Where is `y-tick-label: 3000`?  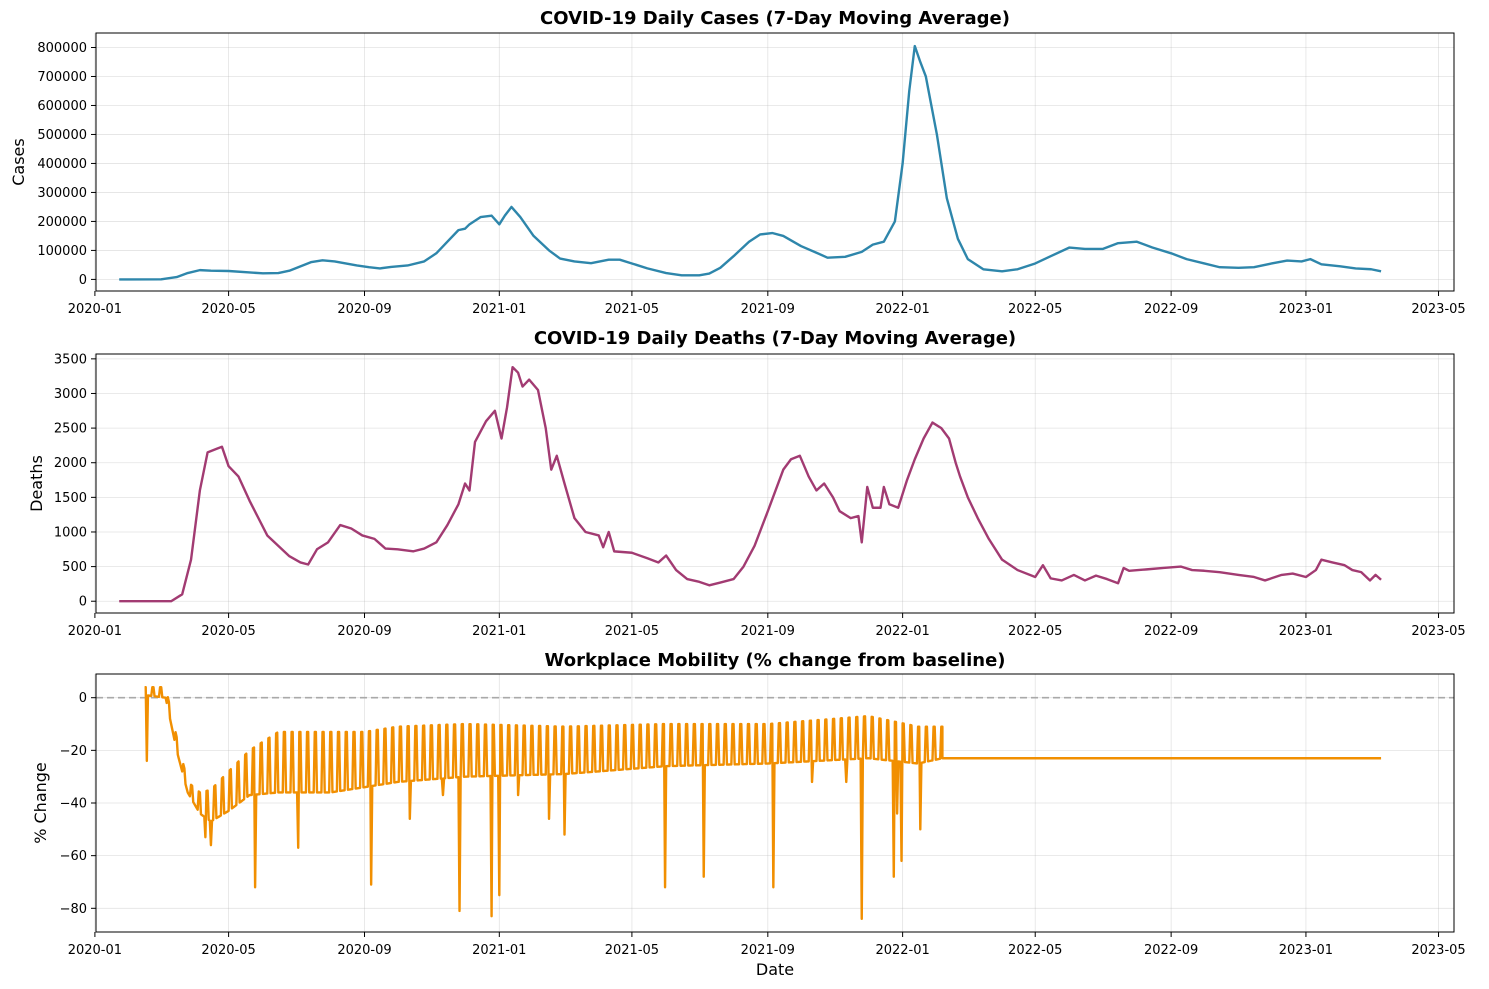
y-tick-label: 3000 is located at coordinates (70, 394).